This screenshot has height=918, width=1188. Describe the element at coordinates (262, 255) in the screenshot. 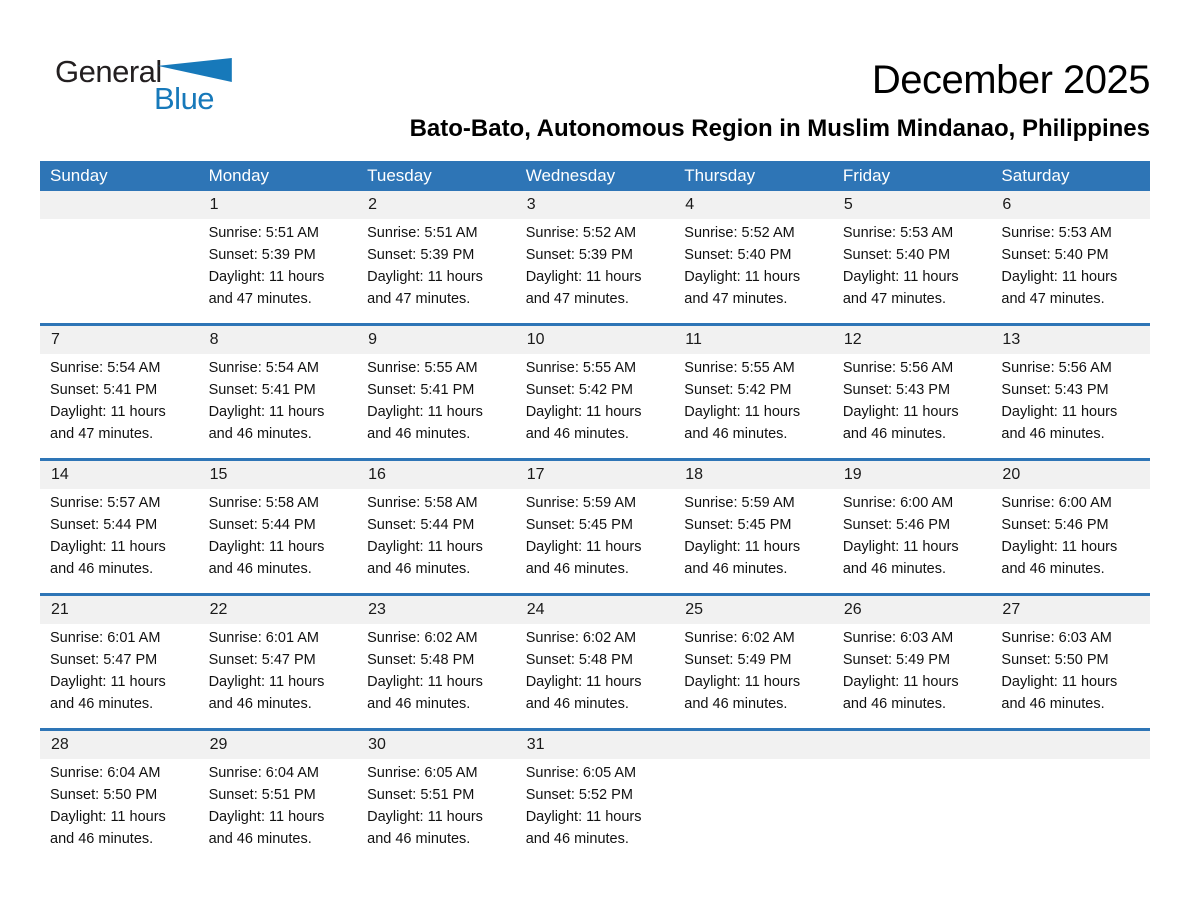

I see `day-info-line: Sunset: 5:39 PM` at that location.